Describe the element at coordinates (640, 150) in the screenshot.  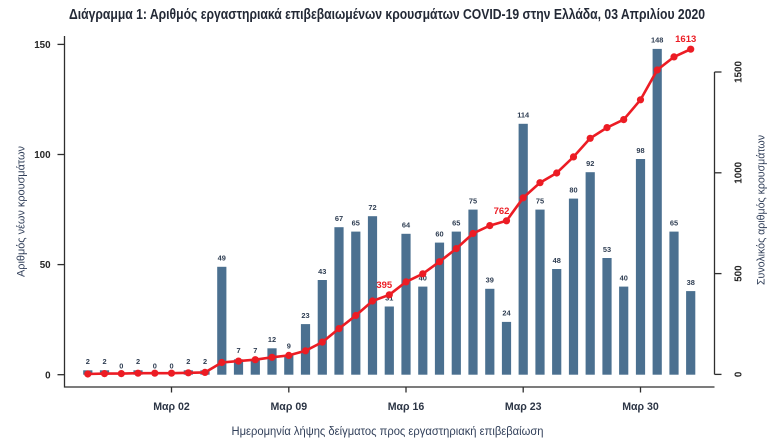
I see `svg-text: 98` at that location.